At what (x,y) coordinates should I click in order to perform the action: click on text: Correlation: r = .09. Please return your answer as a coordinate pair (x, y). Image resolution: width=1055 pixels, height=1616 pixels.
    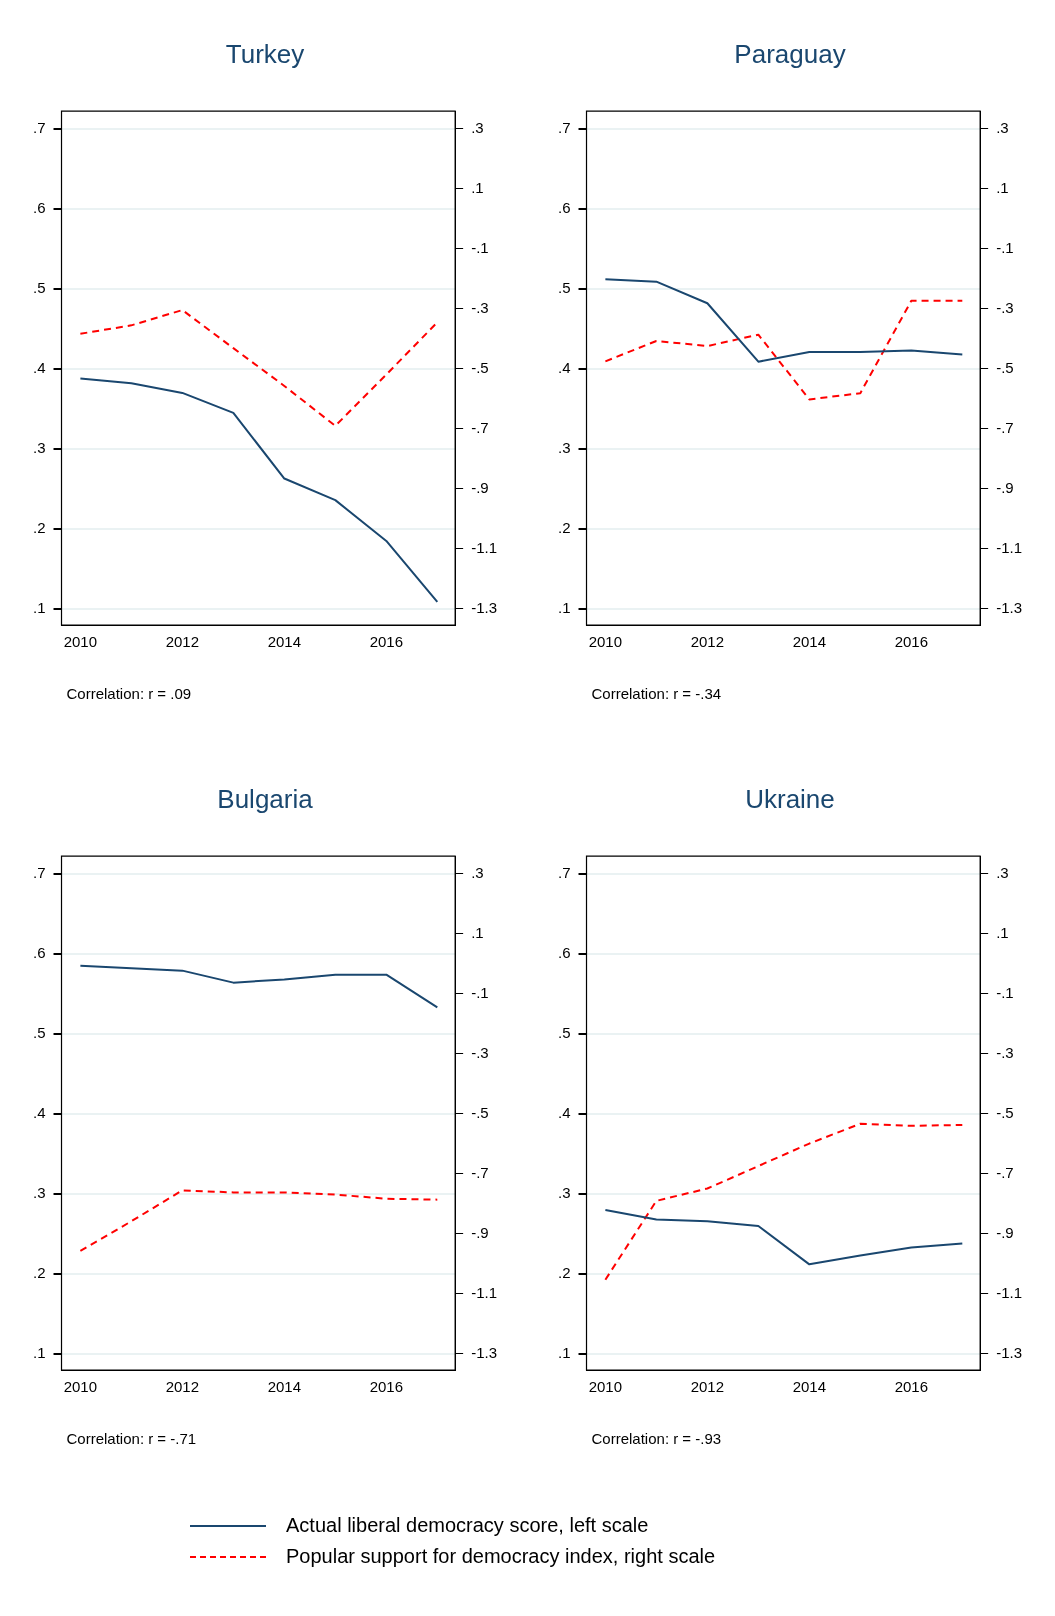
    Looking at the image, I should click on (129, 693).